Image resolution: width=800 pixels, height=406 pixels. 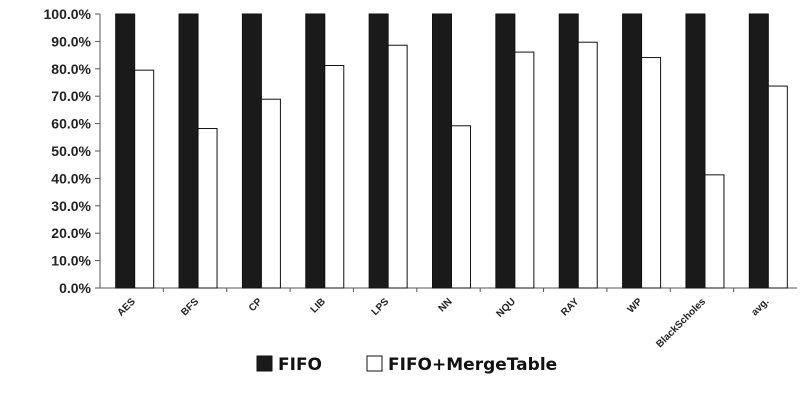 I want to click on x-category-label: CP, so click(x=256, y=305).